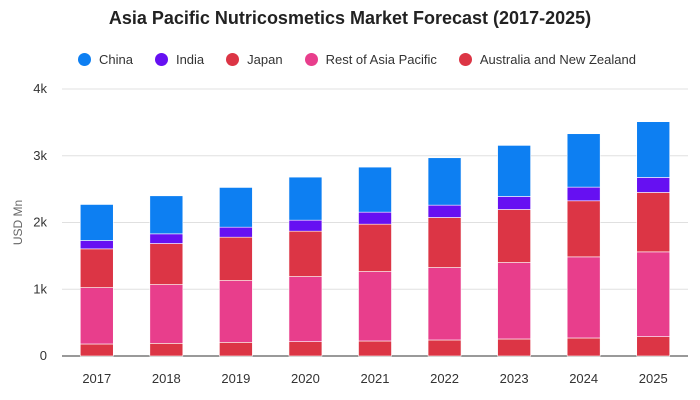  I want to click on y-tick-label: 3k, so click(40, 155).